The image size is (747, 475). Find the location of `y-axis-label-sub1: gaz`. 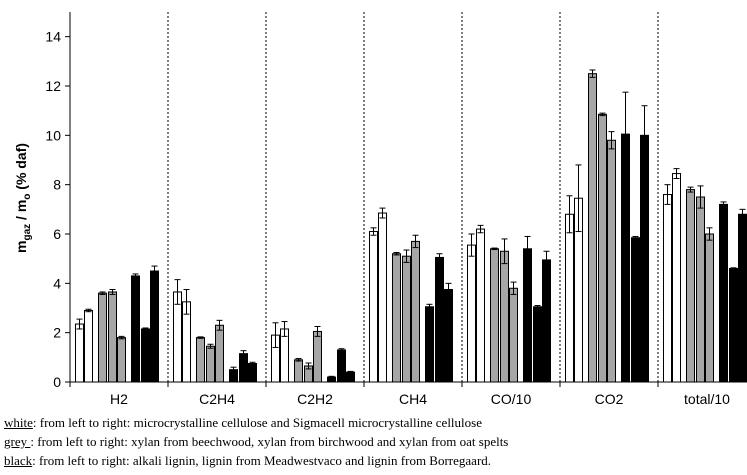

y-axis-label-sub1: gaz is located at coordinates (27, 232).